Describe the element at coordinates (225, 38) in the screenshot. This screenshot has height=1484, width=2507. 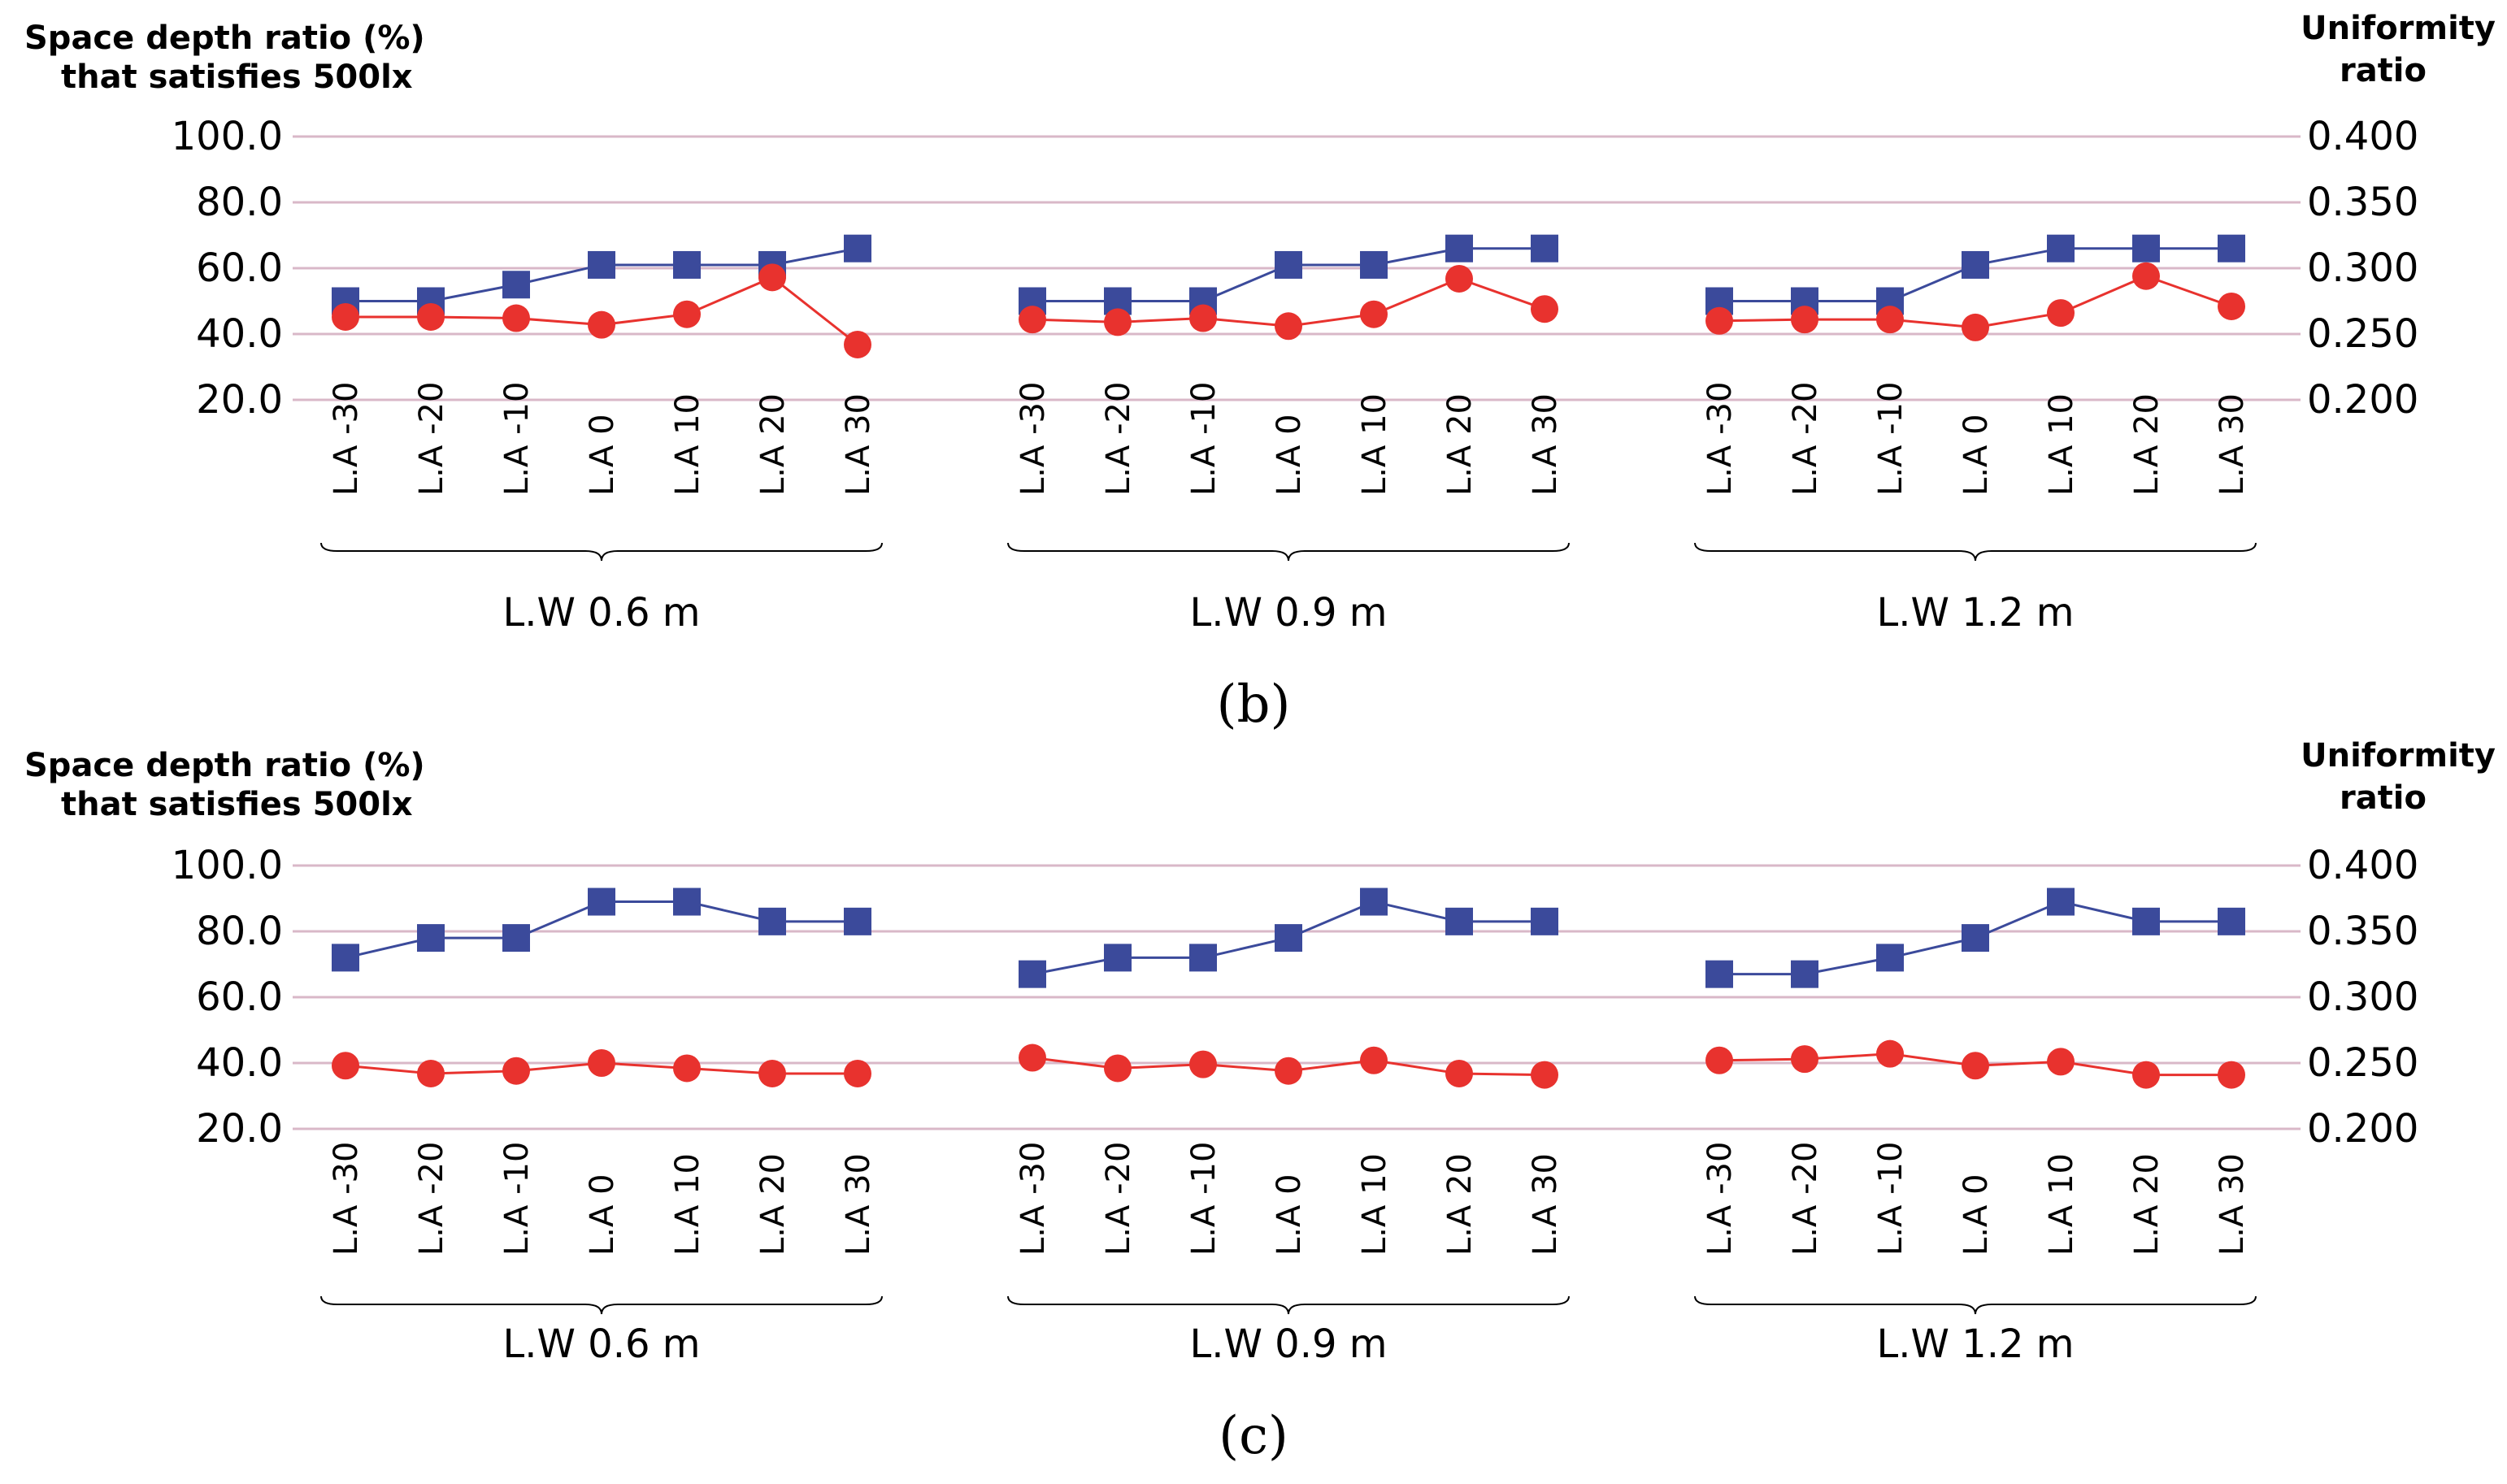
I see `left-axis-title: Space depth ratio (%)` at that location.